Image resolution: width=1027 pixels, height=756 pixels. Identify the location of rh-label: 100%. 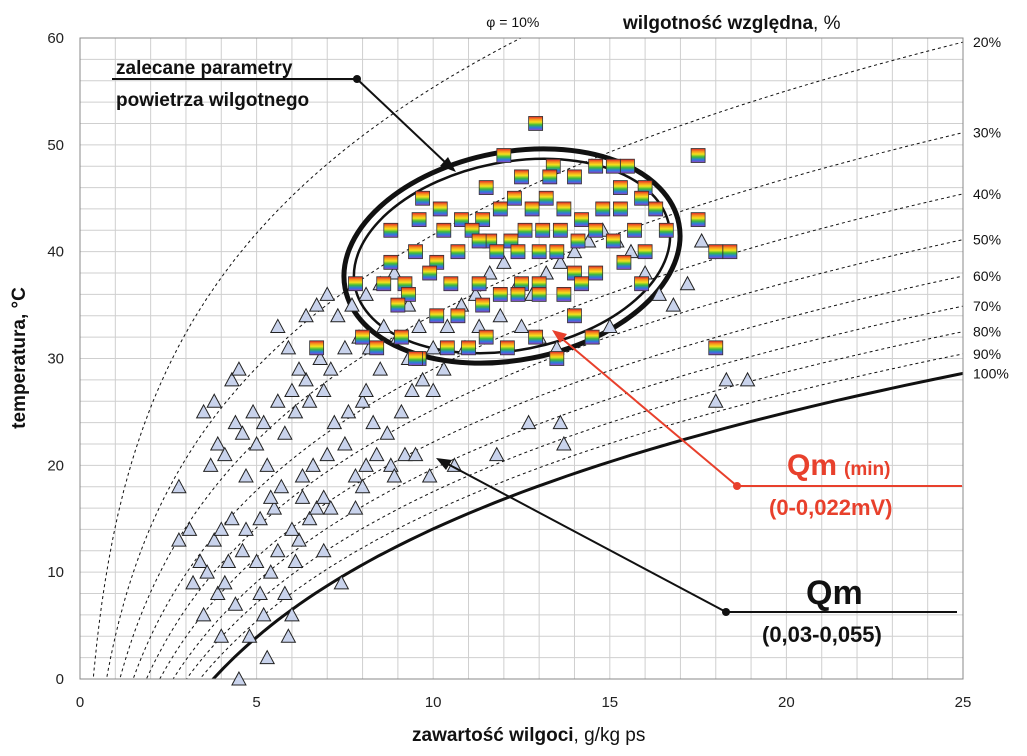
(991, 373).